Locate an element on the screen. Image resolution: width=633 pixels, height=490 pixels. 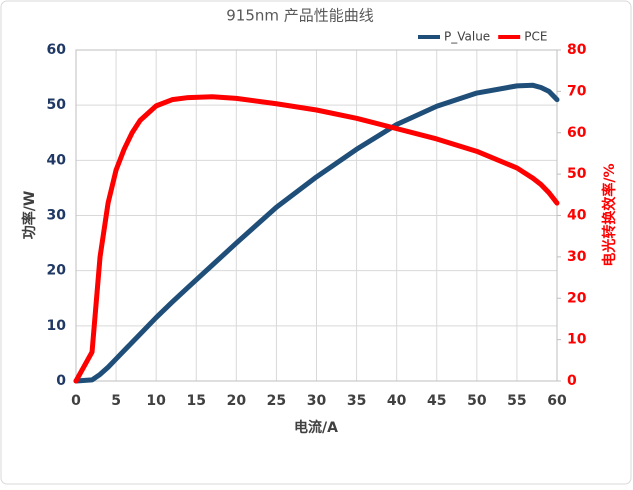
y-tick-label: 50 is located at coordinates (57, 105).